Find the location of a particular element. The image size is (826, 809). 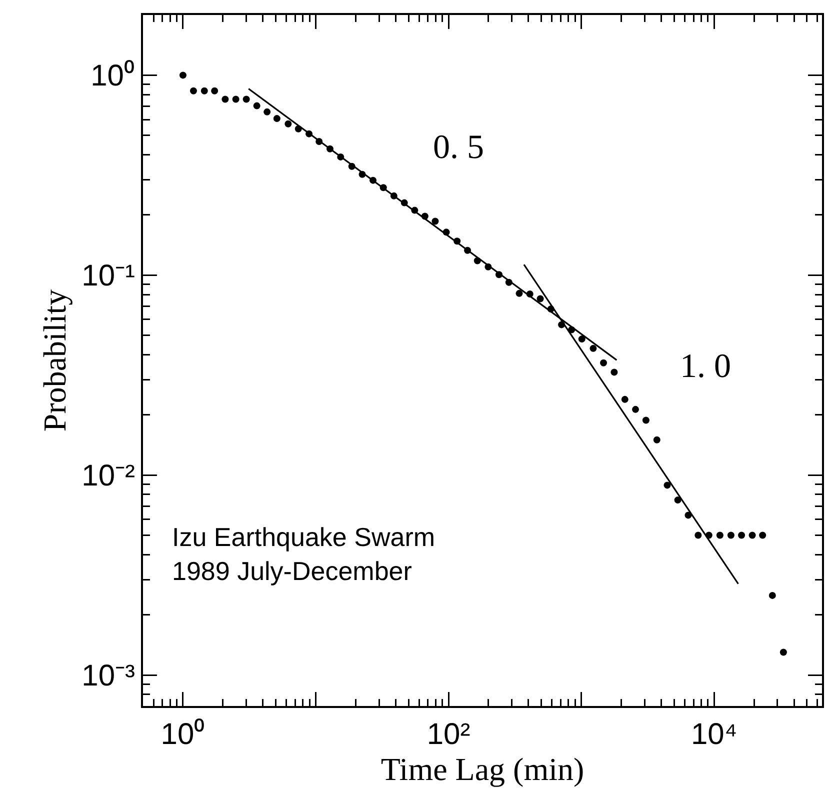

annotation: Izu Earthquake Swarm 1989 July-December is located at coordinates (304, 554).